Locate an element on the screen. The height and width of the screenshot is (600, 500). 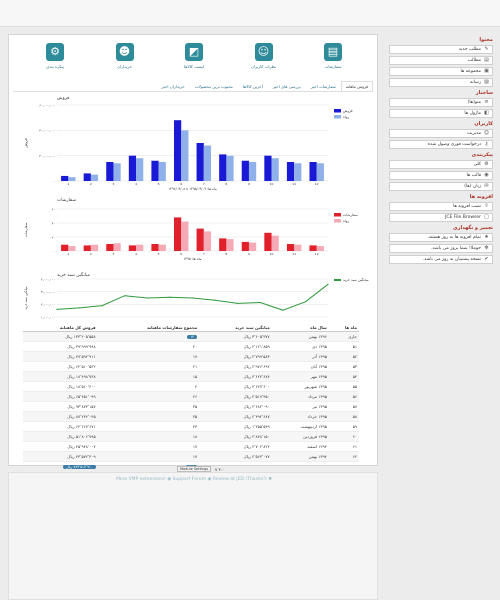
sidebar-item: ⚷ درخواست فوری وصول شده is located at coordinates (441, 144).